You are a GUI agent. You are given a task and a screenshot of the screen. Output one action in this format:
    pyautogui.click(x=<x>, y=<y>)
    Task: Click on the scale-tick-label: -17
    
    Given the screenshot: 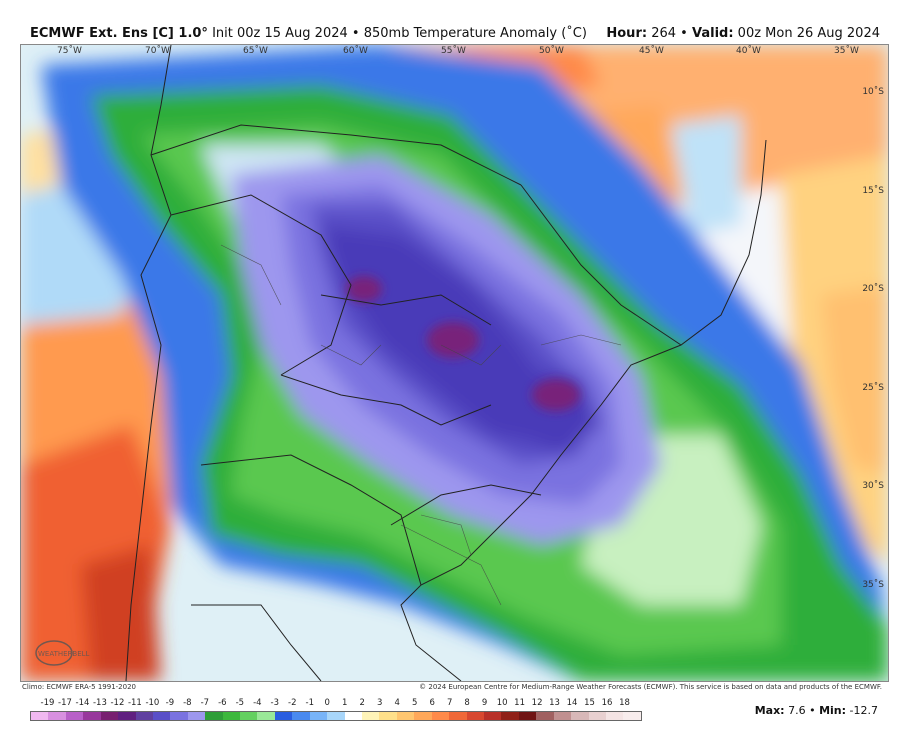 What is the action you would take?
    pyautogui.click(x=65, y=703)
    